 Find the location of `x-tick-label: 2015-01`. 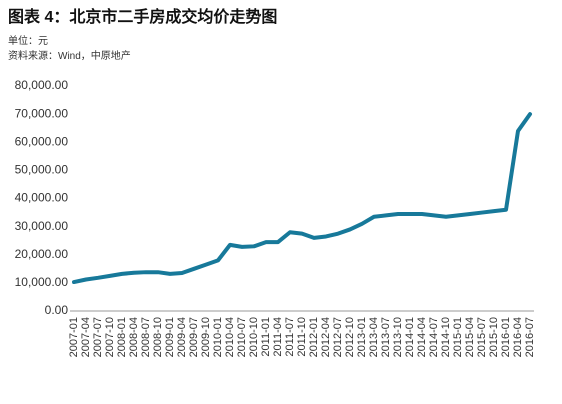

x-tick-label: 2015-01 is located at coordinates (458, 337).